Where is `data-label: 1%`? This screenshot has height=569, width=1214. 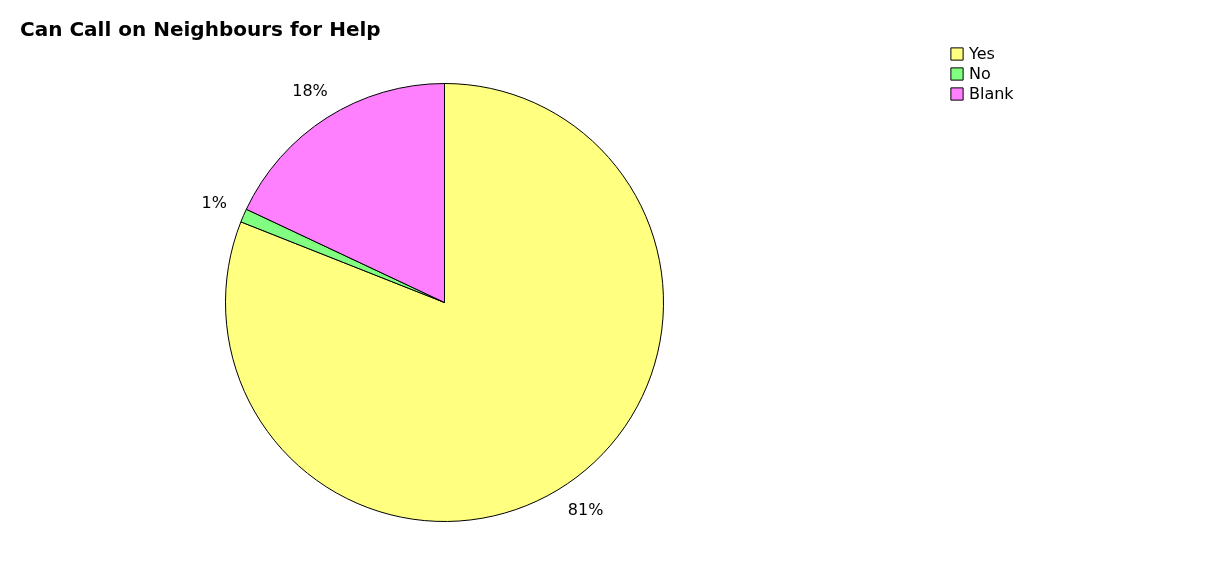
data-label: 1% is located at coordinates (214, 202).